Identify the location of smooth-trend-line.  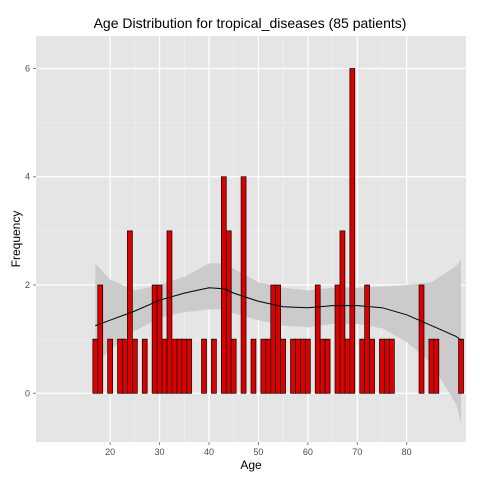
(278, 314).